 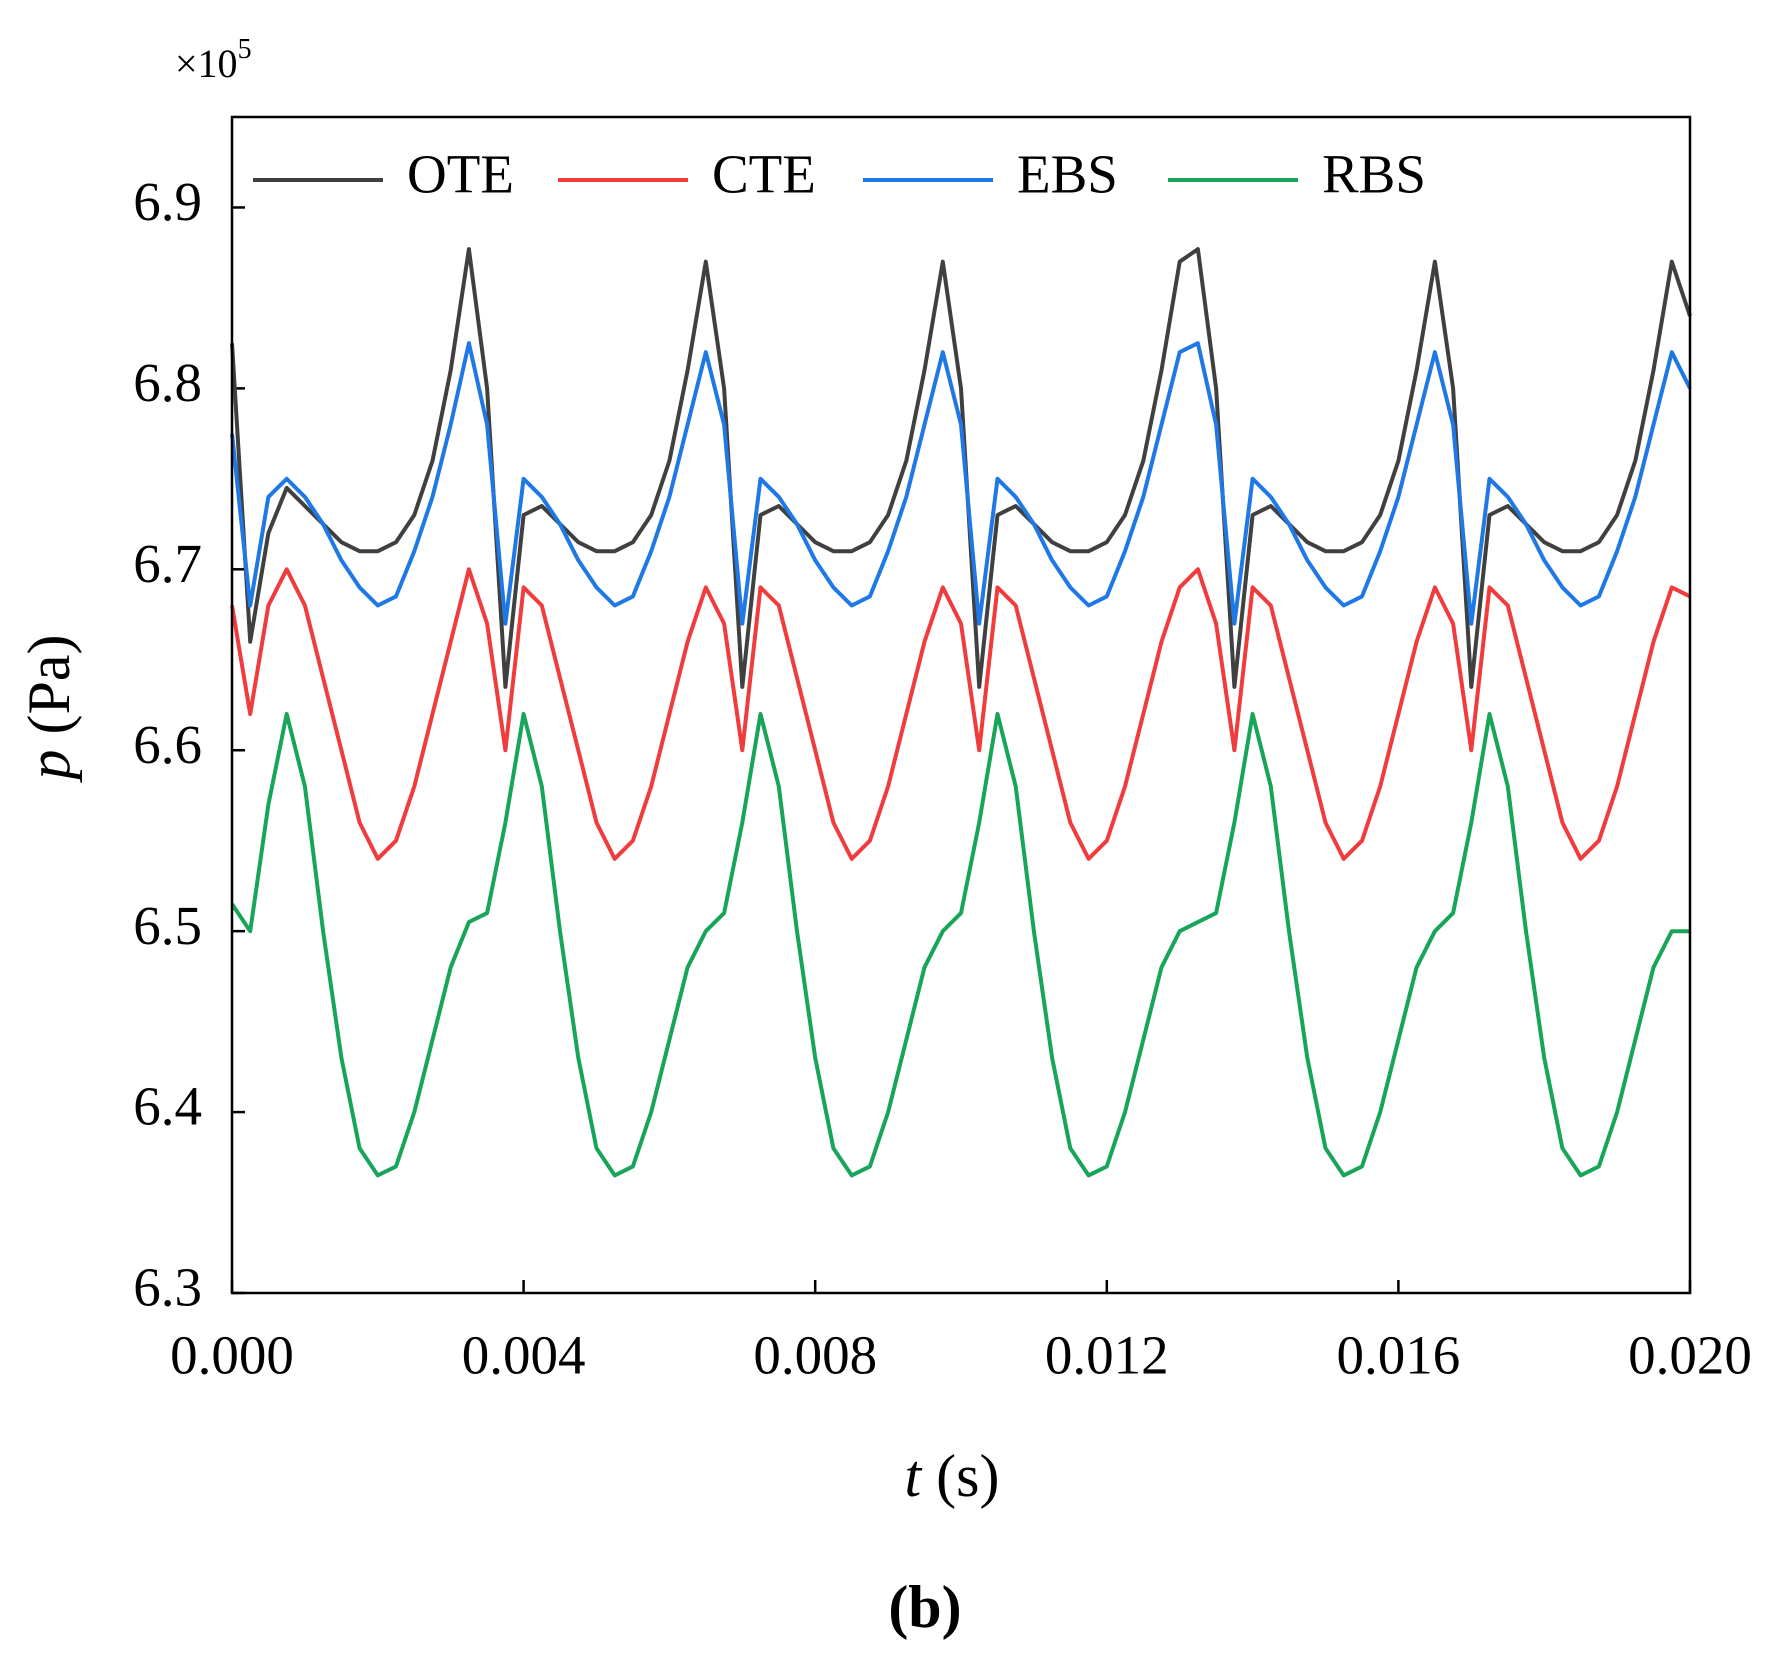 What do you see at coordinates (167, 1106) in the screenshot?
I see `y-tick-label: 6.4` at bounding box center [167, 1106].